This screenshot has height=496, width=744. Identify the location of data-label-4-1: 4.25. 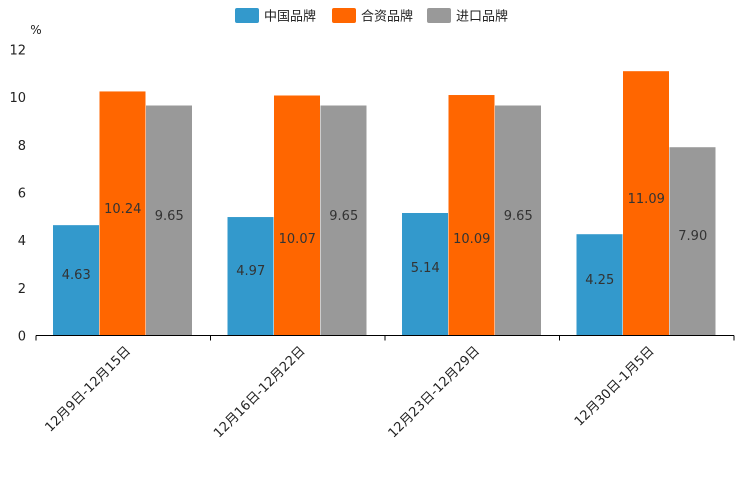
(599, 280).